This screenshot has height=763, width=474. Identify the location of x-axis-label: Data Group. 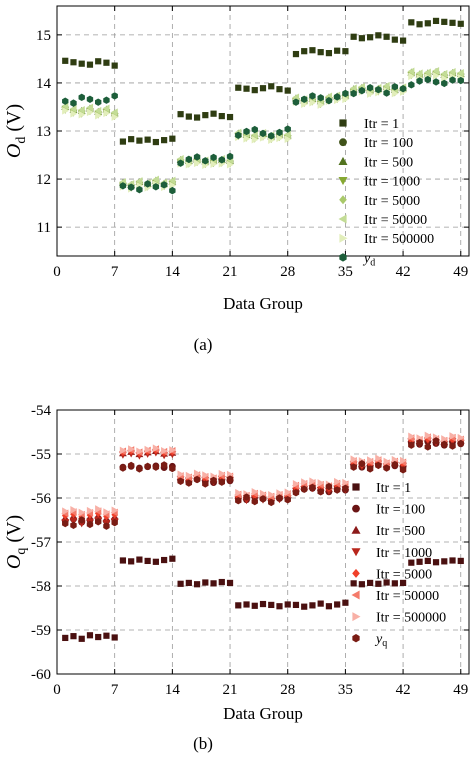
(263, 303).